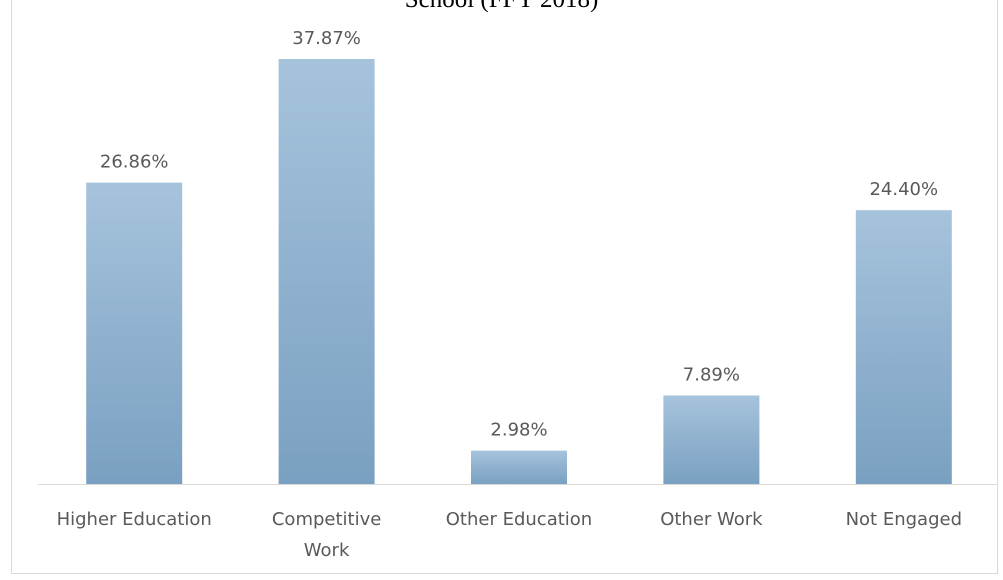 The image size is (1003, 580). Describe the element at coordinates (519, 519) in the screenshot. I see `category-label-2: Other Education` at that location.